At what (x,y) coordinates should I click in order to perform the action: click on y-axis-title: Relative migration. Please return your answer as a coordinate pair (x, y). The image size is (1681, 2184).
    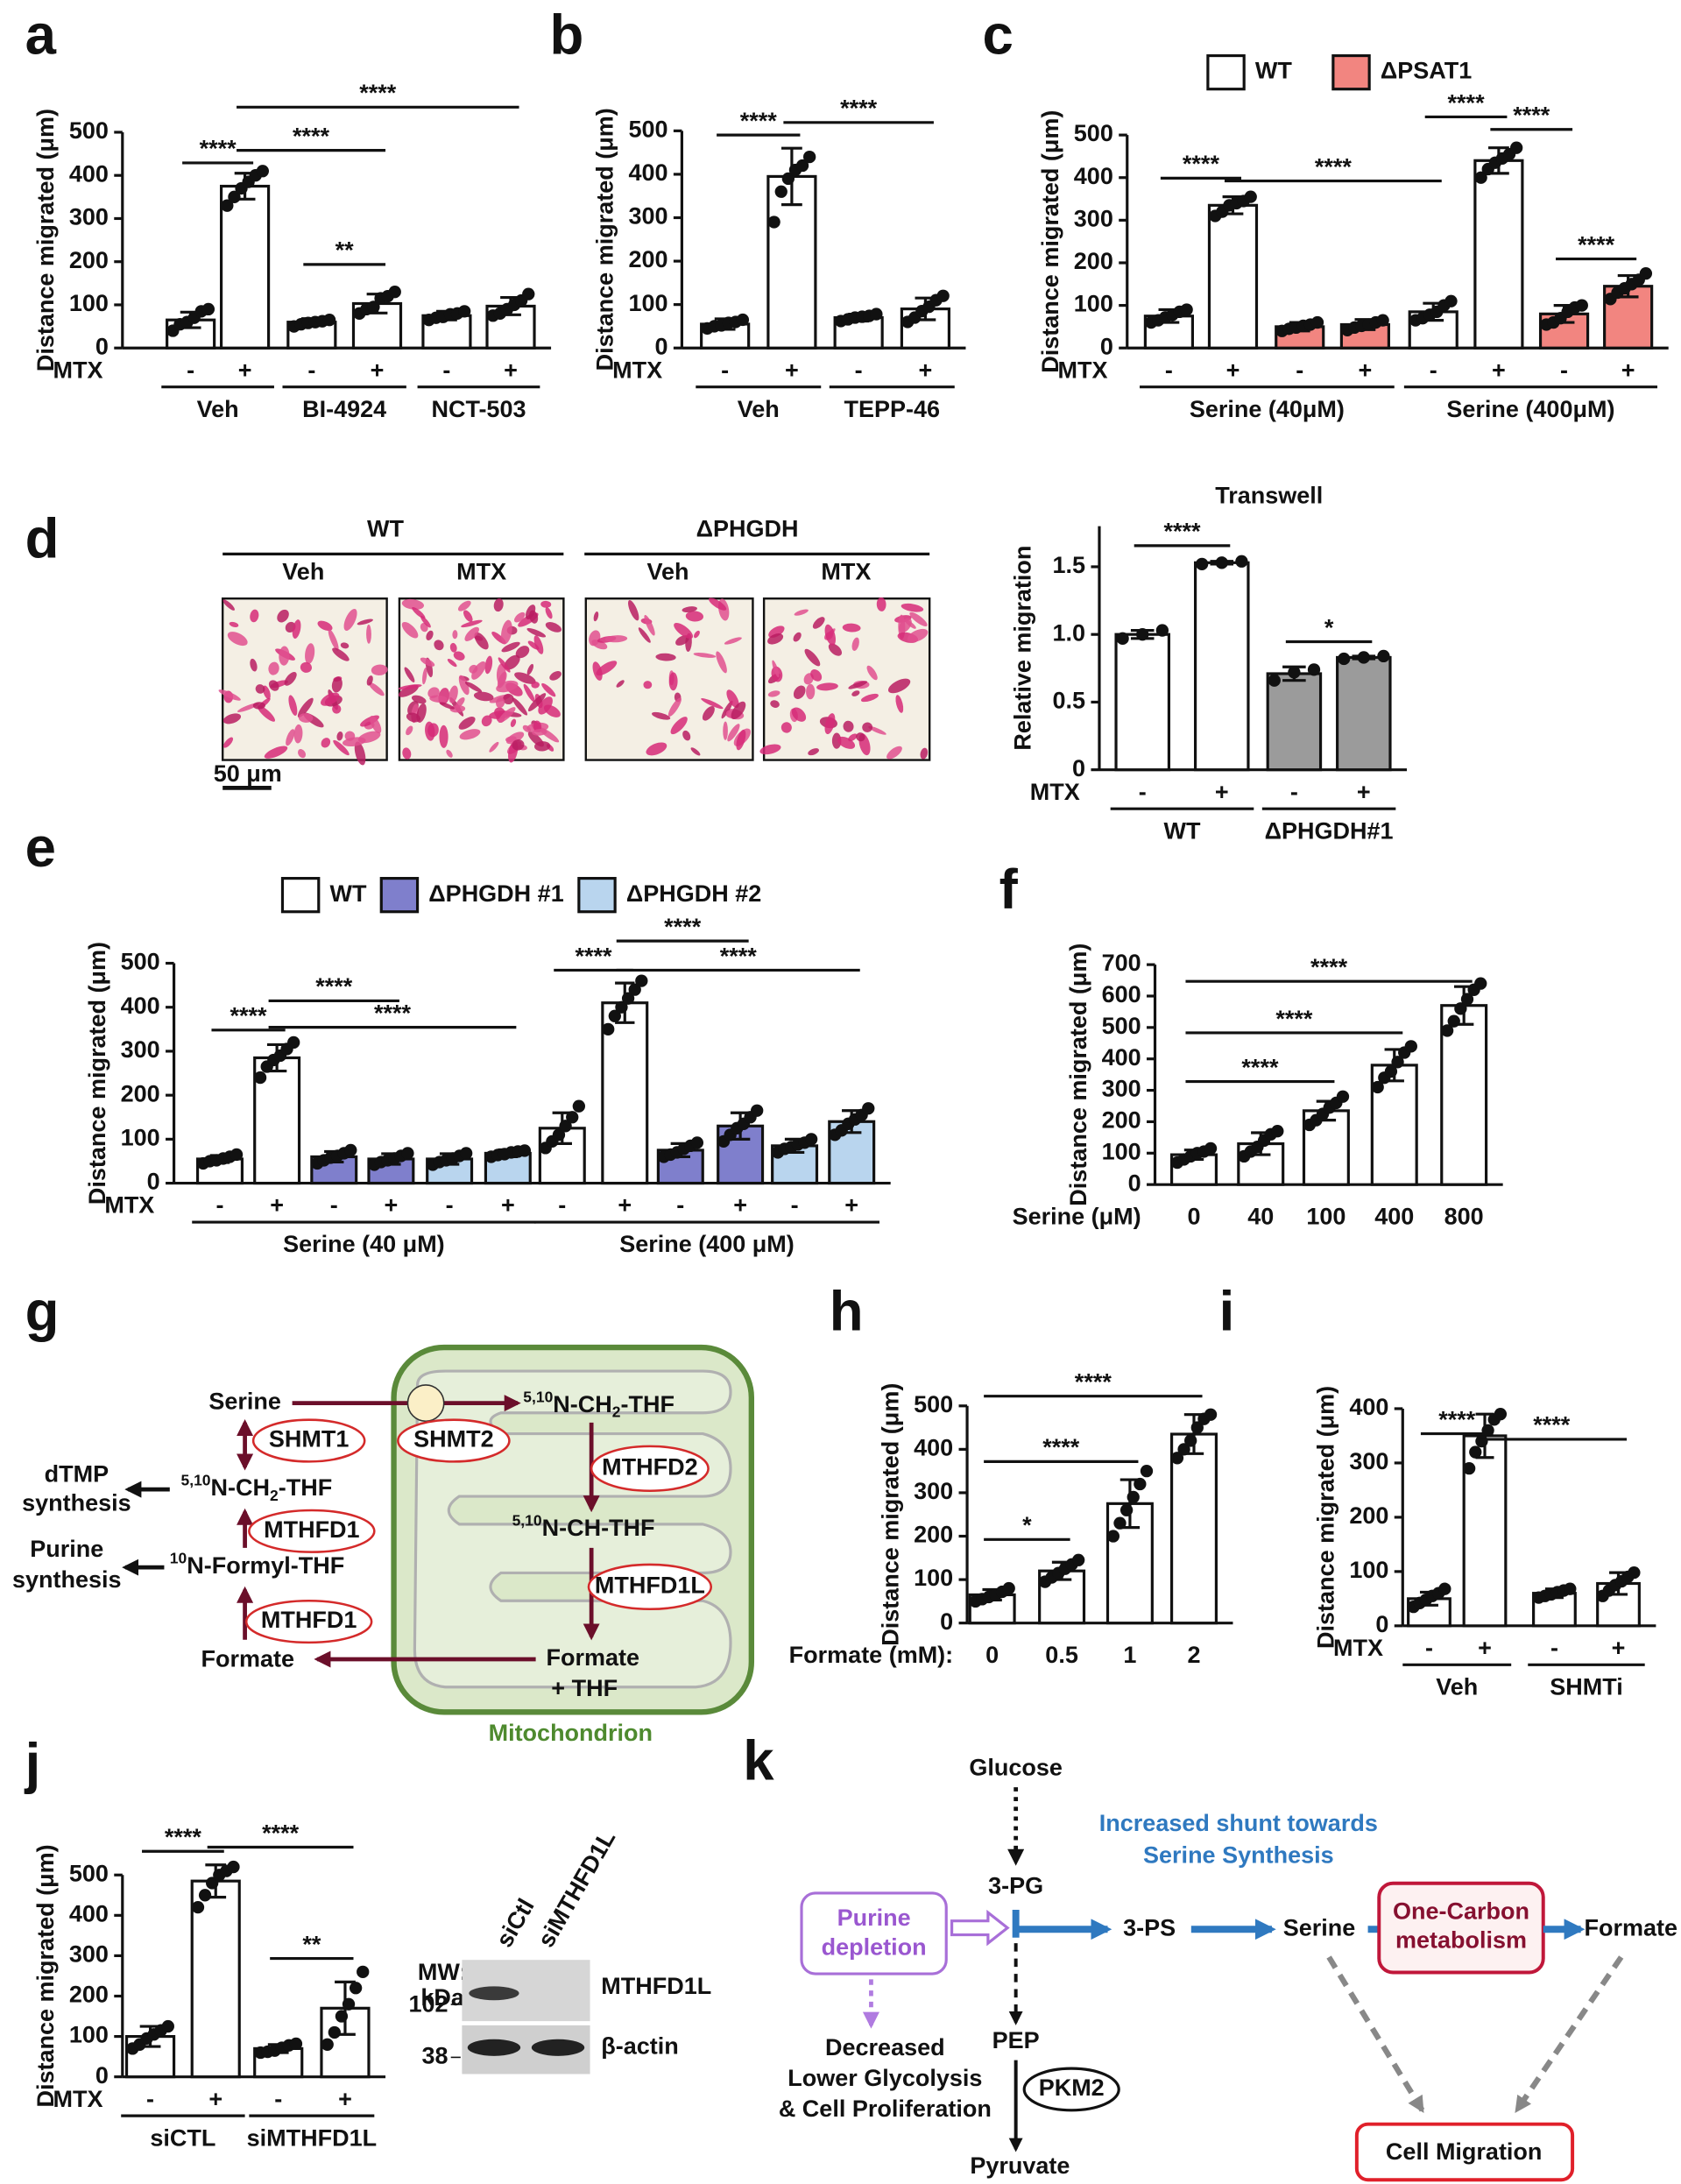
    Looking at the image, I should click on (1022, 648).